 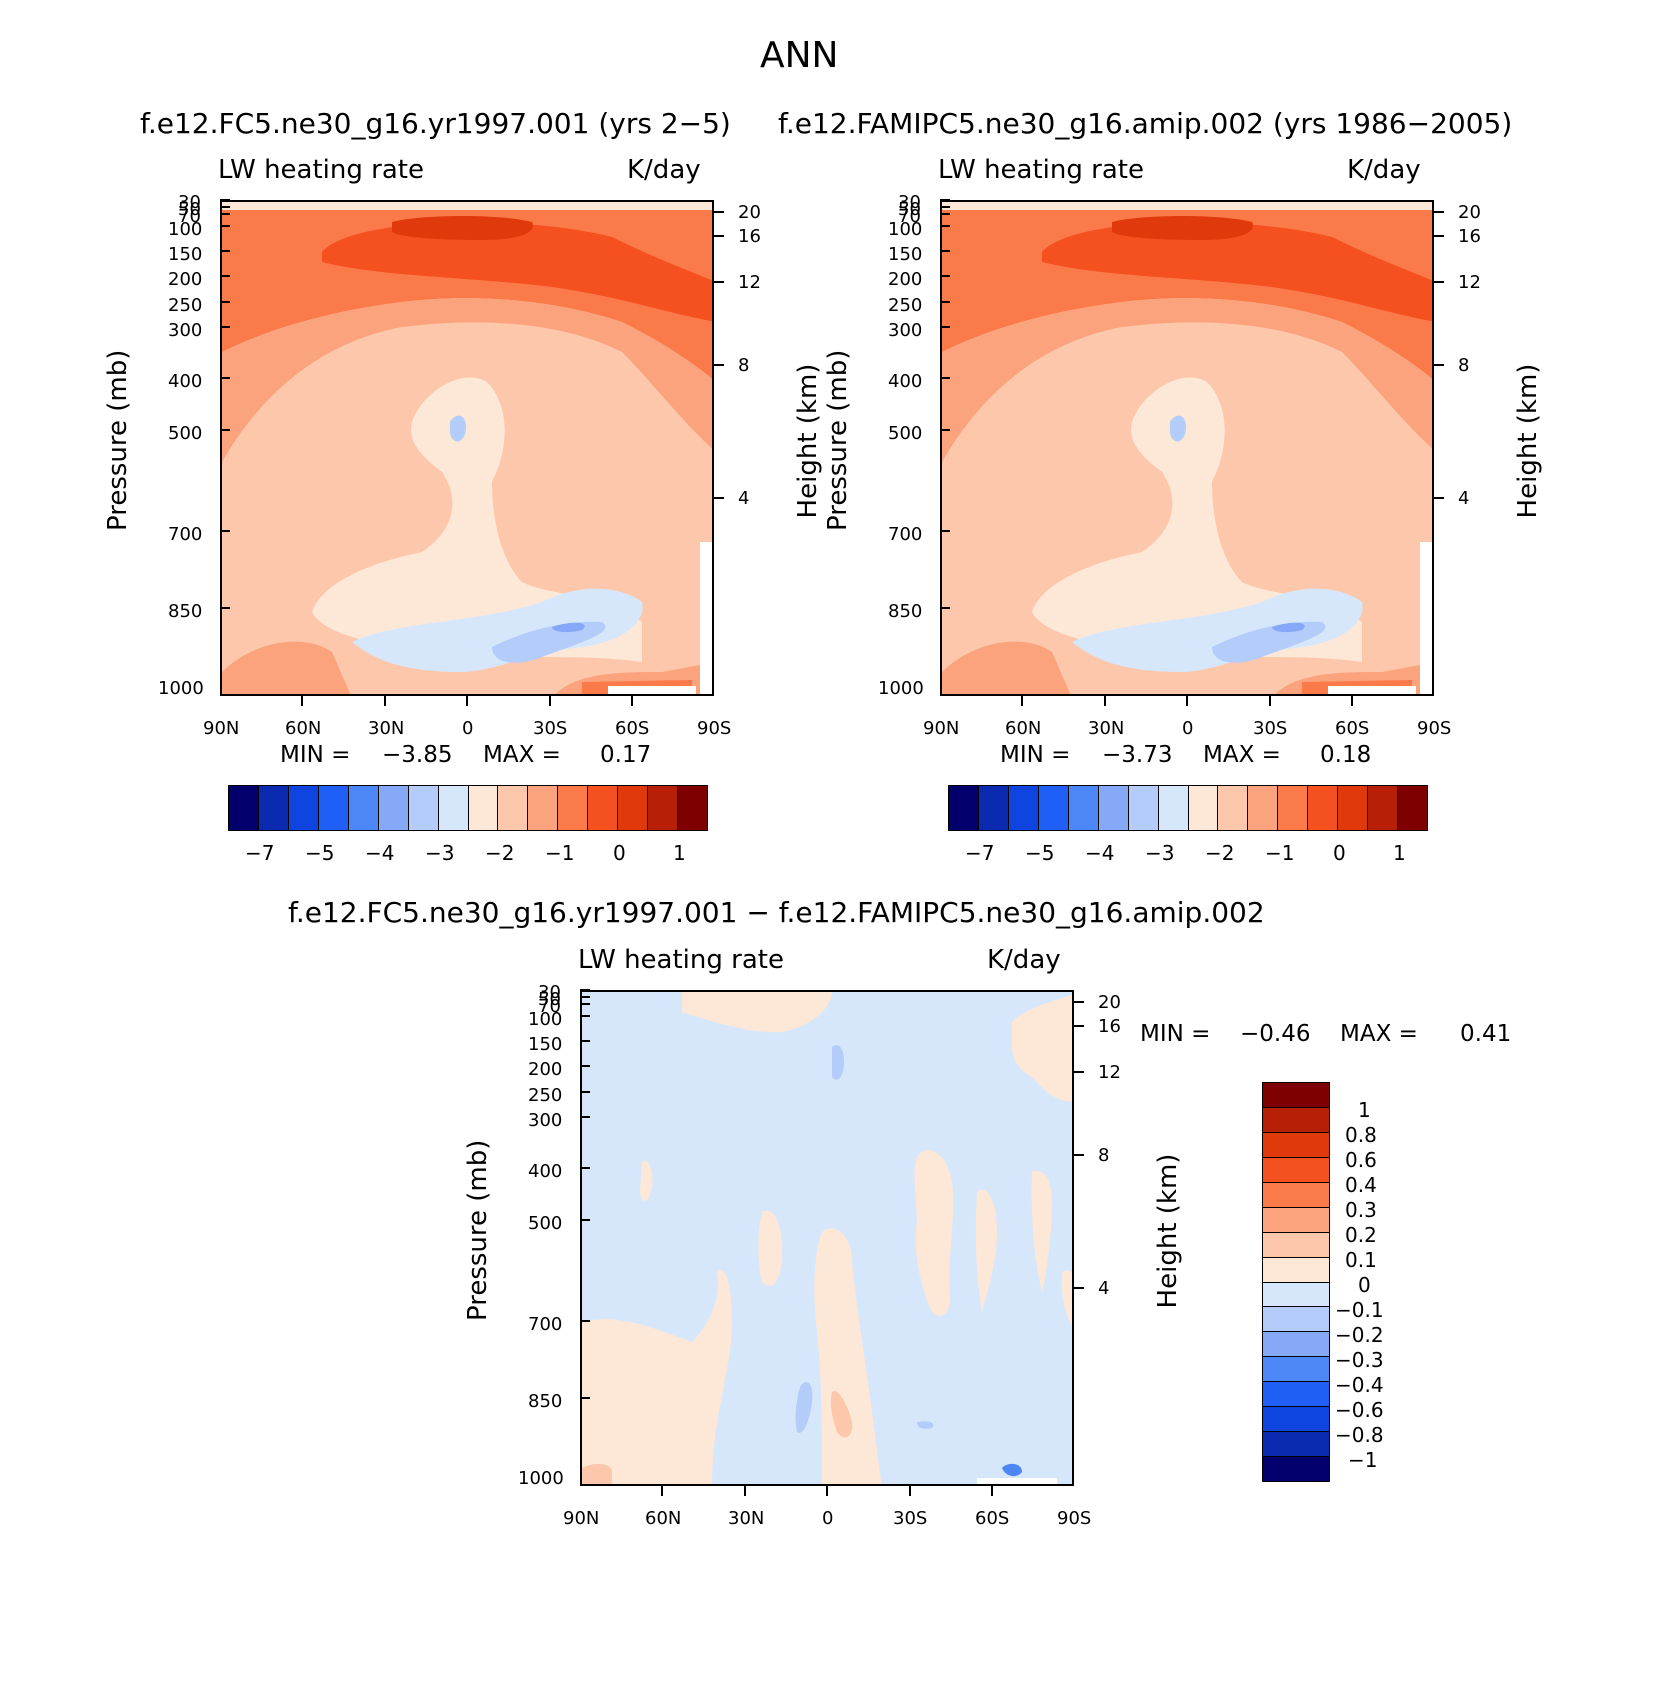 What do you see at coordinates (1023, 728) in the screenshot?
I see `lat-tick-60n-right: 60N` at bounding box center [1023, 728].